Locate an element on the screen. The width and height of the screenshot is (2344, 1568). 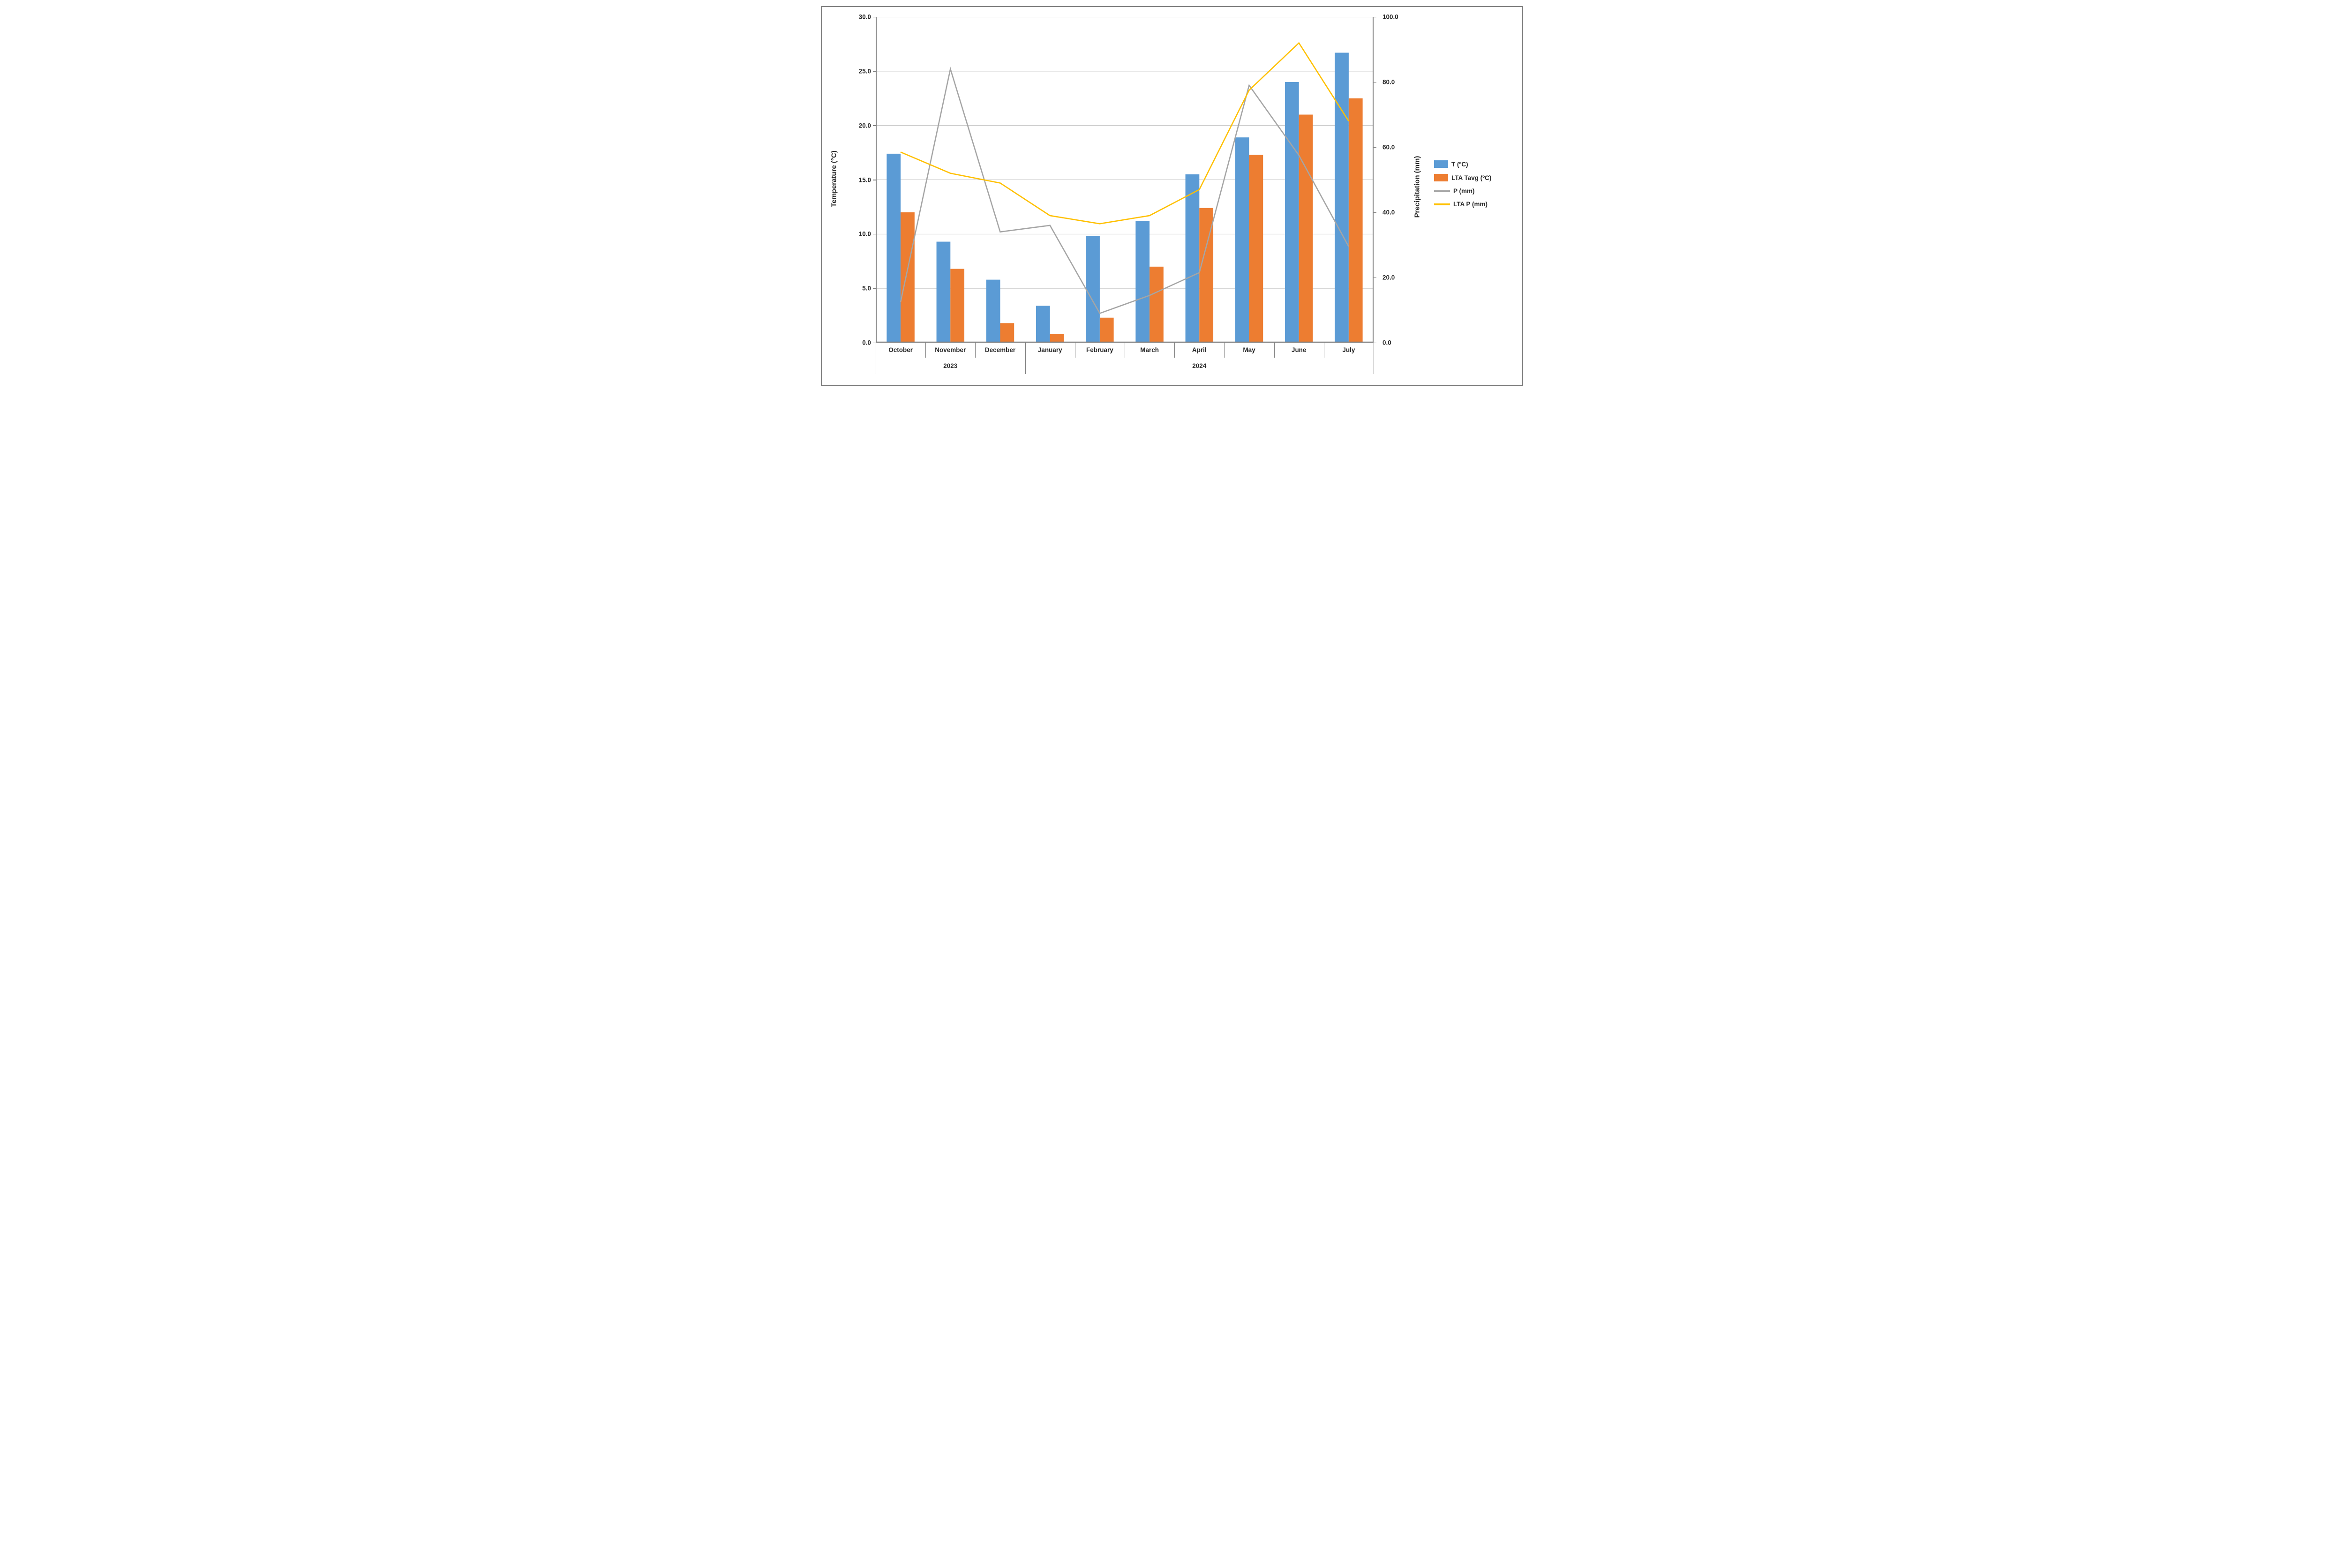
bar-t-july is located at coordinates (1342, 198).